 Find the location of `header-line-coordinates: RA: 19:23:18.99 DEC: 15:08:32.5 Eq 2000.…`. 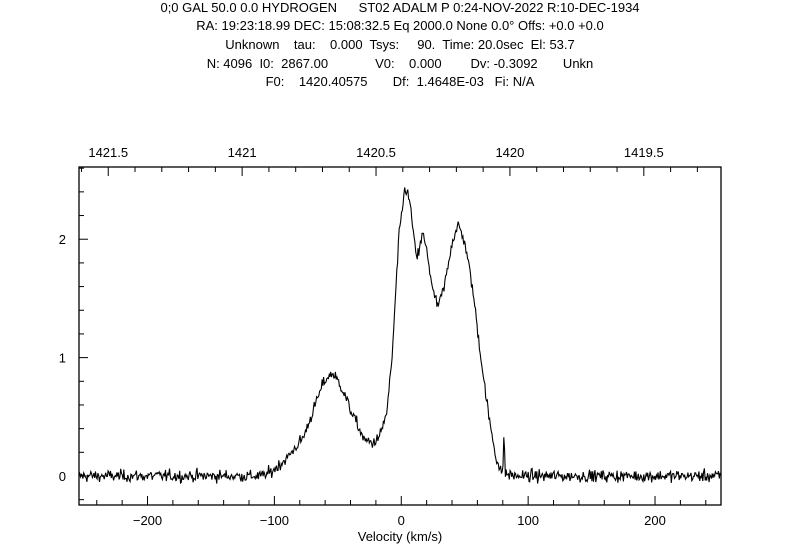

header-line-coordinates: RA: 19:23:18.99 DEC: 15:08:32.5 Eq 2000.… is located at coordinates (400, 25).